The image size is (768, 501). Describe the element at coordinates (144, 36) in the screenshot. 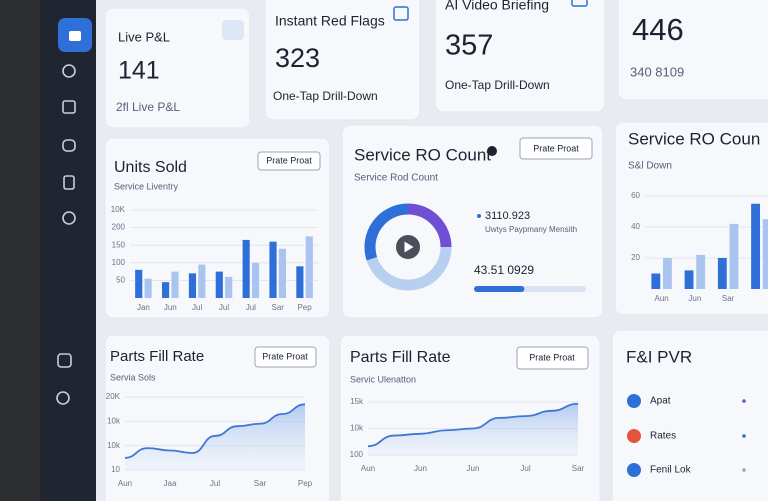

I see `kpi-title: Live P&L` at that location.